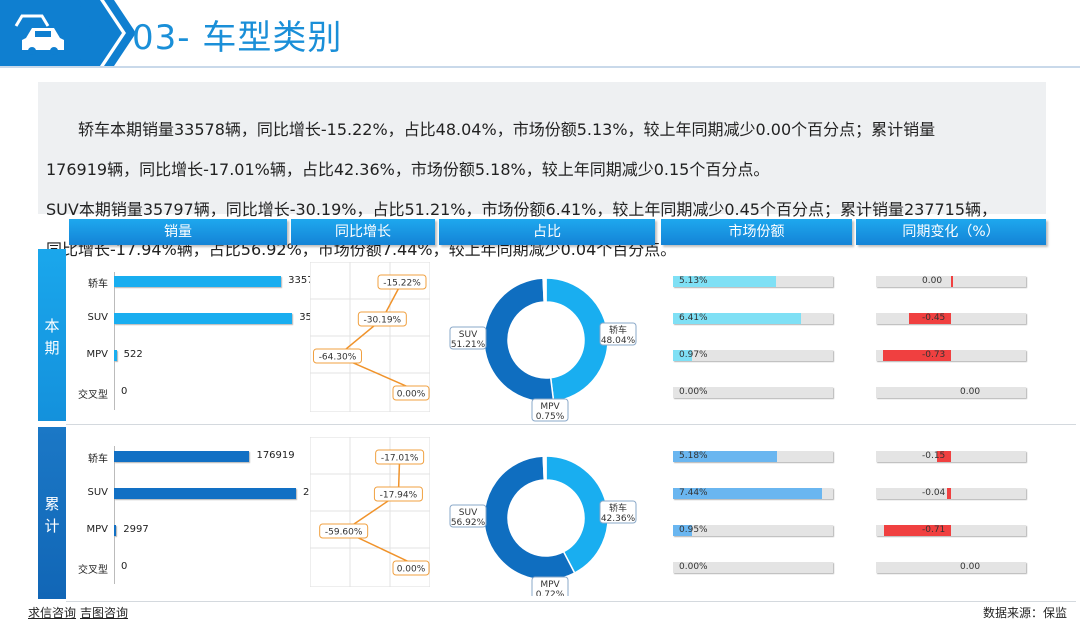  What do you see at coordinates (398, 494) in the screenshot?
I see `yoy-point: -17.94%` at bounding box center [398, 494].